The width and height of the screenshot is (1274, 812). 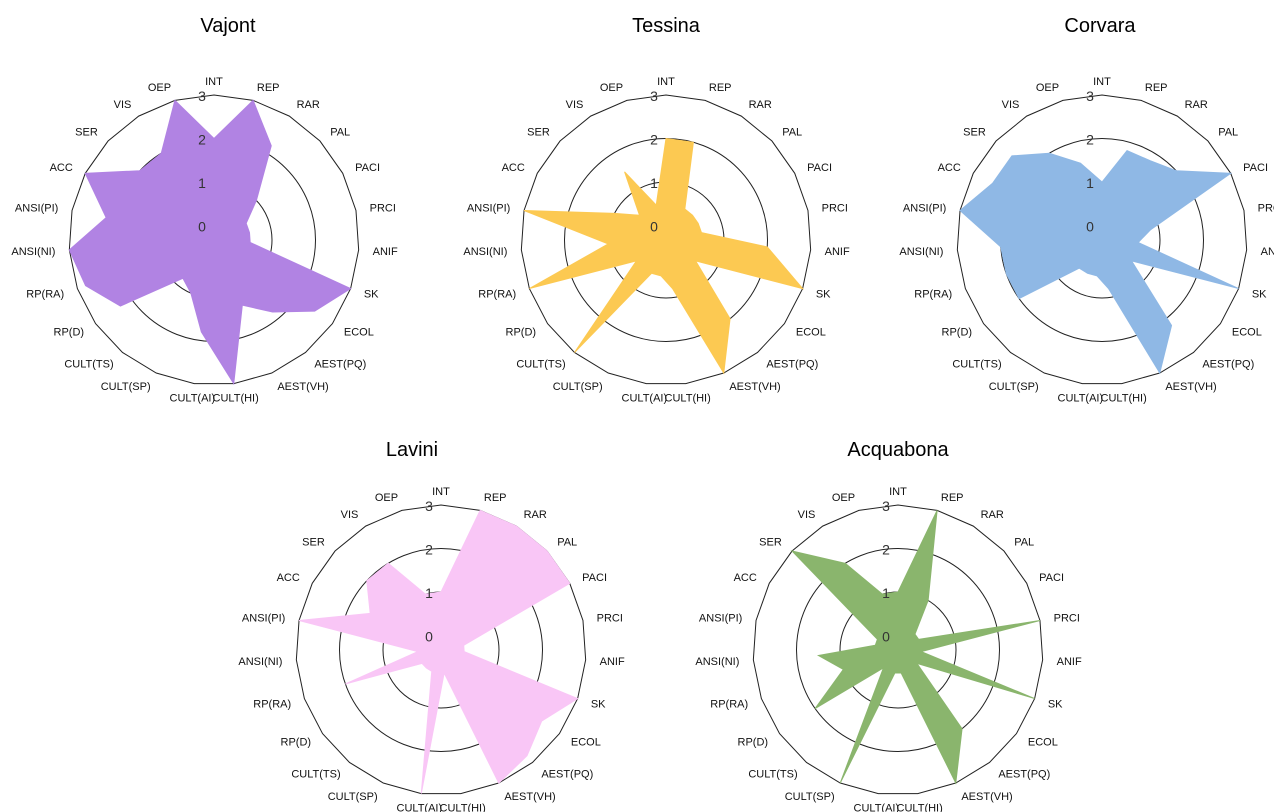 I want to click on chart-title: Tessina, so click(x=666, y=26).